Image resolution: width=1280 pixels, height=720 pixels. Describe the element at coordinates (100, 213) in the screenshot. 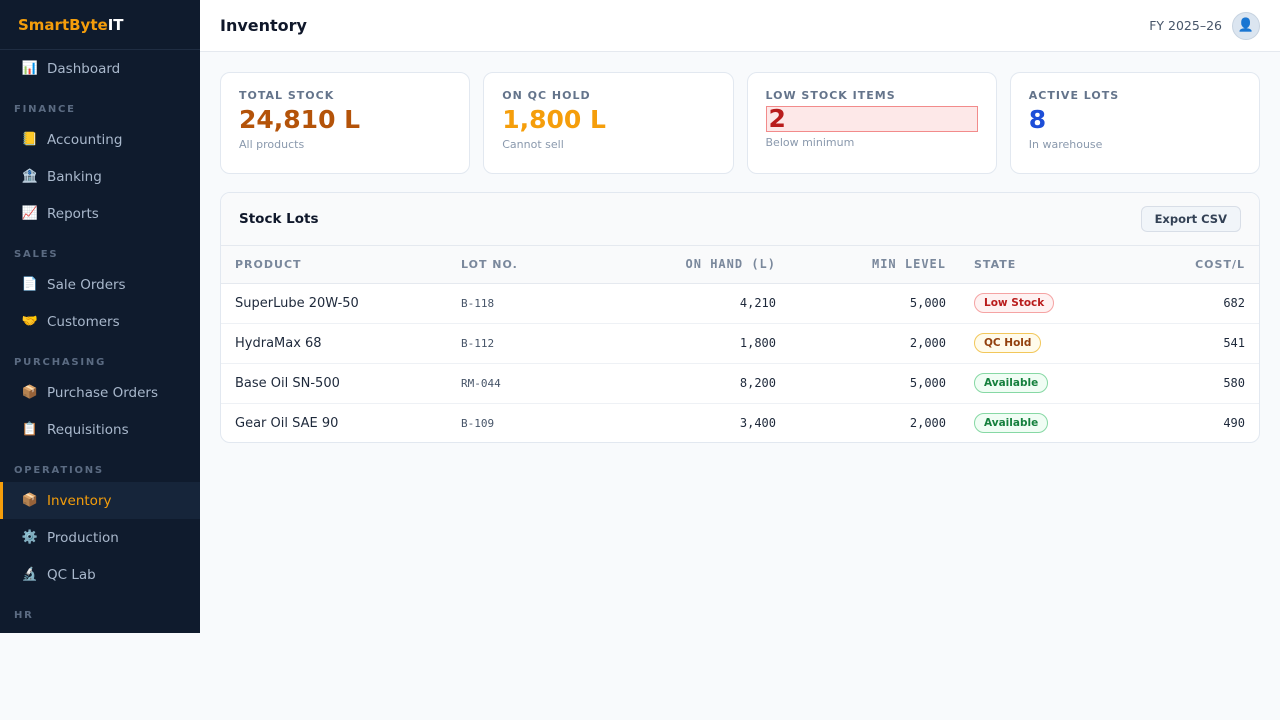

I see `sidebar-item-reports: 📈 Reports` at that location.